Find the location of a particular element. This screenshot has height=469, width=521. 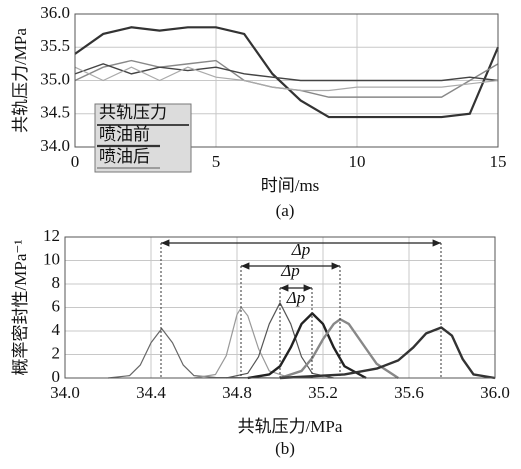

legend-label: 喷油后 is located at coordinates (124, 156).